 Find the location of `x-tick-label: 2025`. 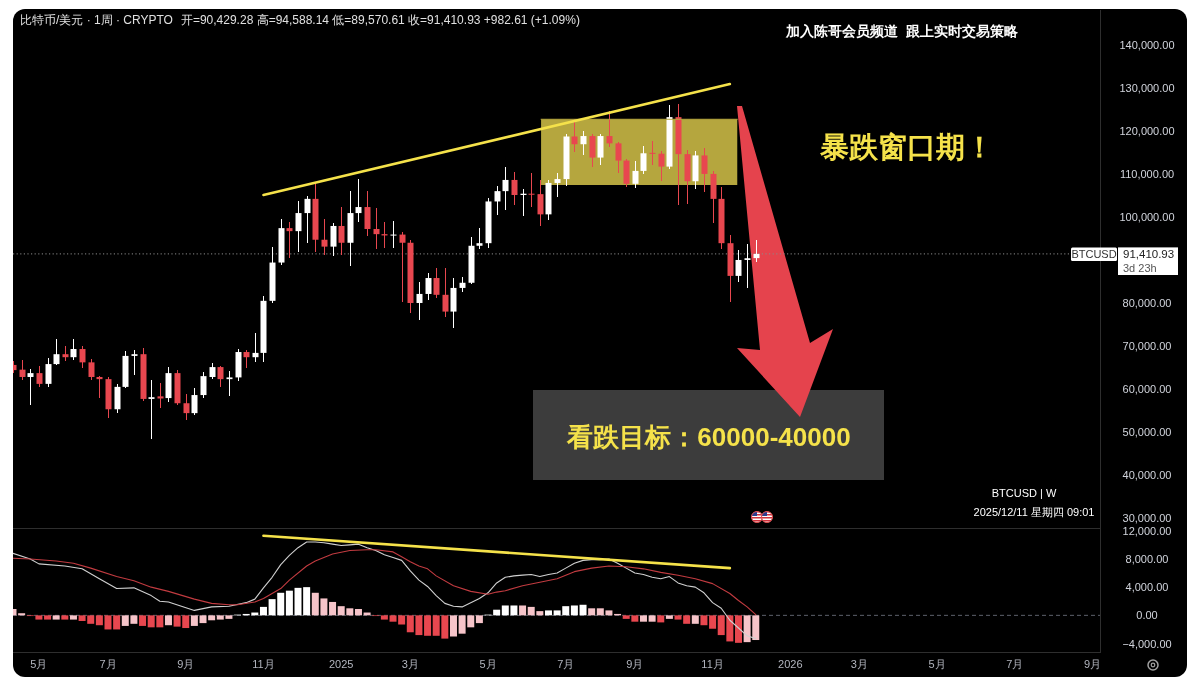

x-tick-label: 2025 is located at coordinates (341, 664).